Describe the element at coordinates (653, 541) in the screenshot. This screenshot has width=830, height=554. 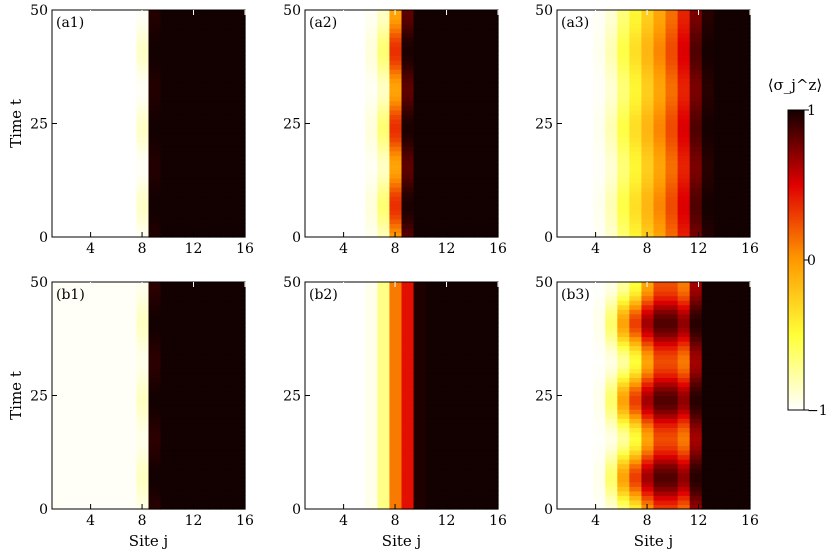
I see `x-axis-label: Site j` at that location.